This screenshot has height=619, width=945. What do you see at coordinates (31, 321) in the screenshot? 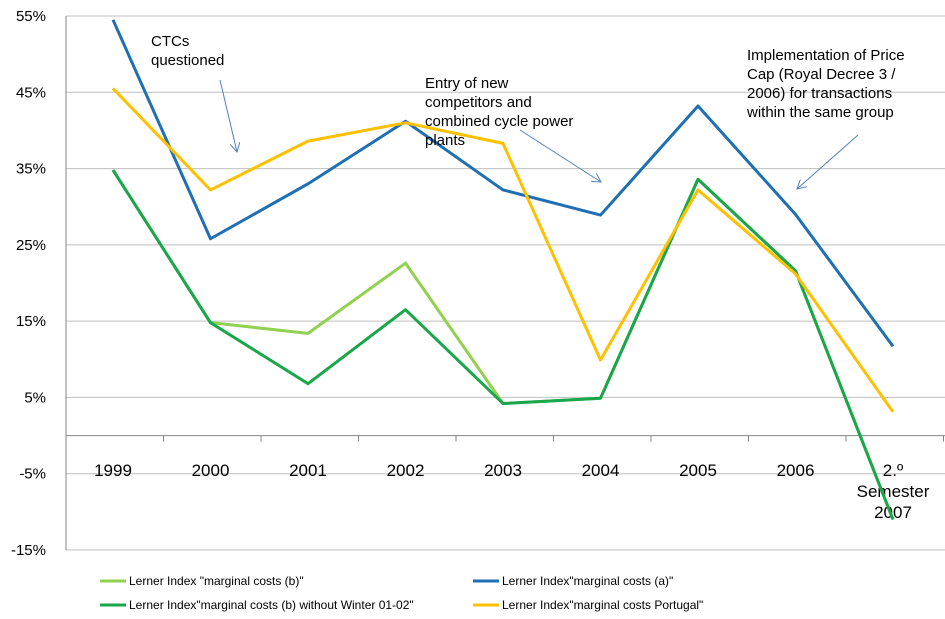
I see `y-tick-label: 15%` at bounding box center [31, 321].